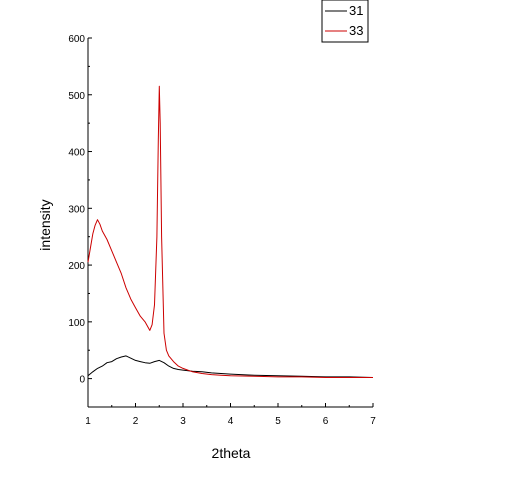 The height and width of the screenshot is (485, 519). What do you see at coordinates (76, 266) in the screenshot?
I see `y-tick-label: 200` at bounding box center [76, 266].